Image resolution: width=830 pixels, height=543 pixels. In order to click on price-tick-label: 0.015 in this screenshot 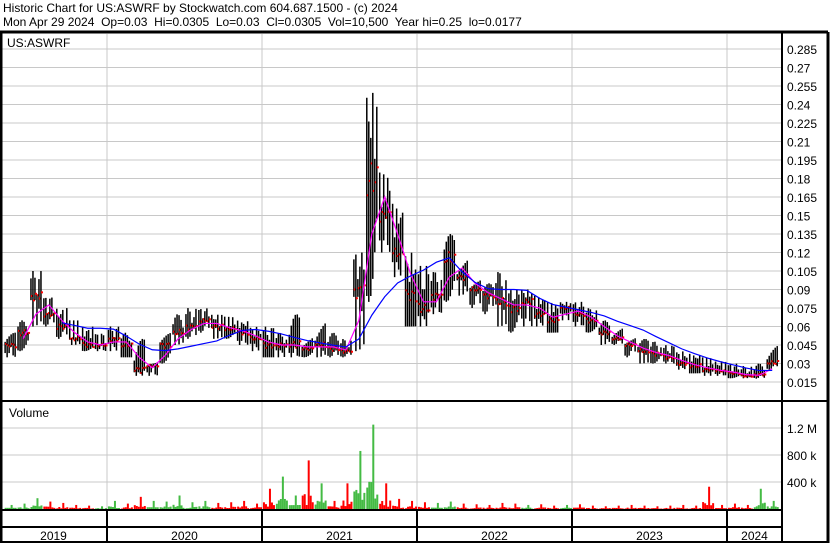, I will do `click(802, 383)`.